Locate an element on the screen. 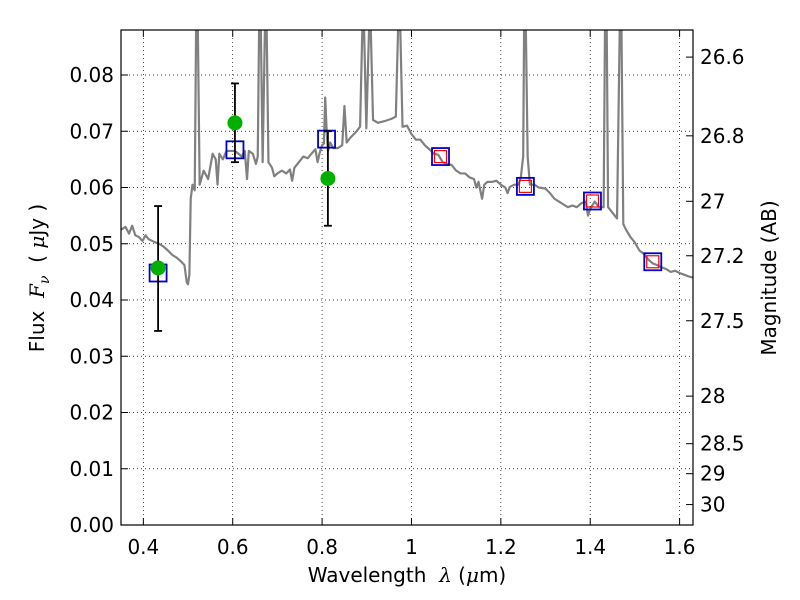 Image resolution: width=800 pixels, height=600 pixels. y2-tick-label: 28 is located at coordinates (712, 396).